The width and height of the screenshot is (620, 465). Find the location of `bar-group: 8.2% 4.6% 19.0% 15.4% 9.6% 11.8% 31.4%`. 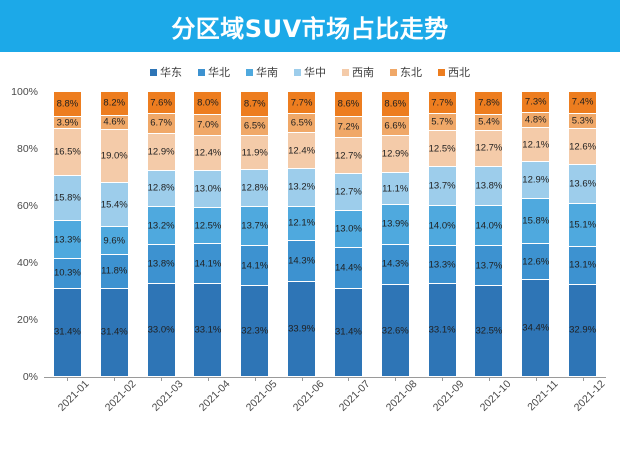

bar-group: 8.2% 4.6% 19.0% 15.4% 9.6% 11.8% 31.4% is located at coordinates (114, 236).